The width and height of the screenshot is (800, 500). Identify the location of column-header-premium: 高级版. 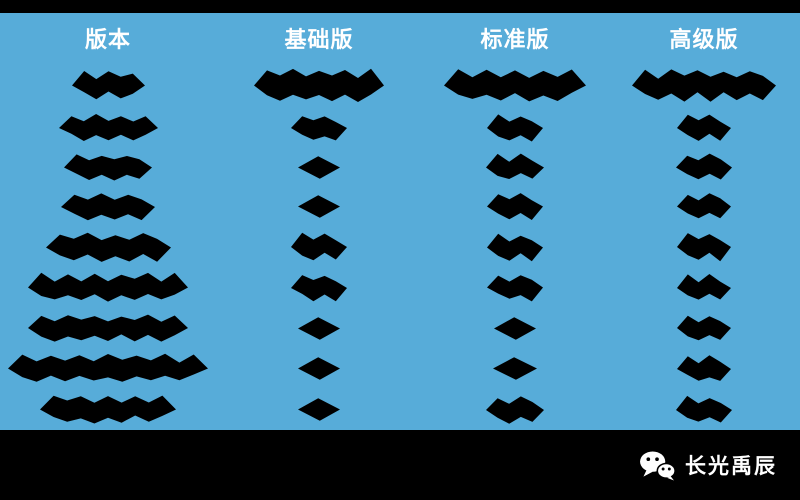
(704, 39).